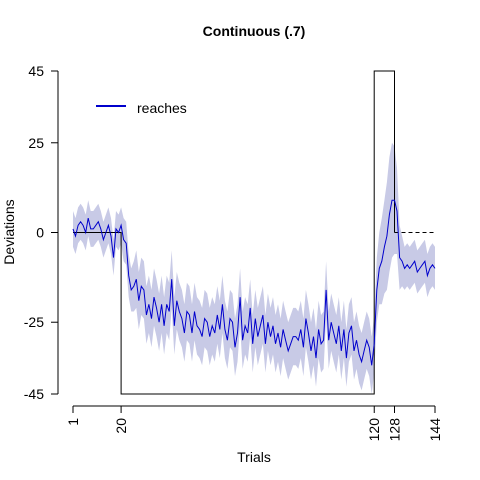 This screenshot has width=480, height=480. I want to click on x-tick-label-1: 20, so click(121, 426).